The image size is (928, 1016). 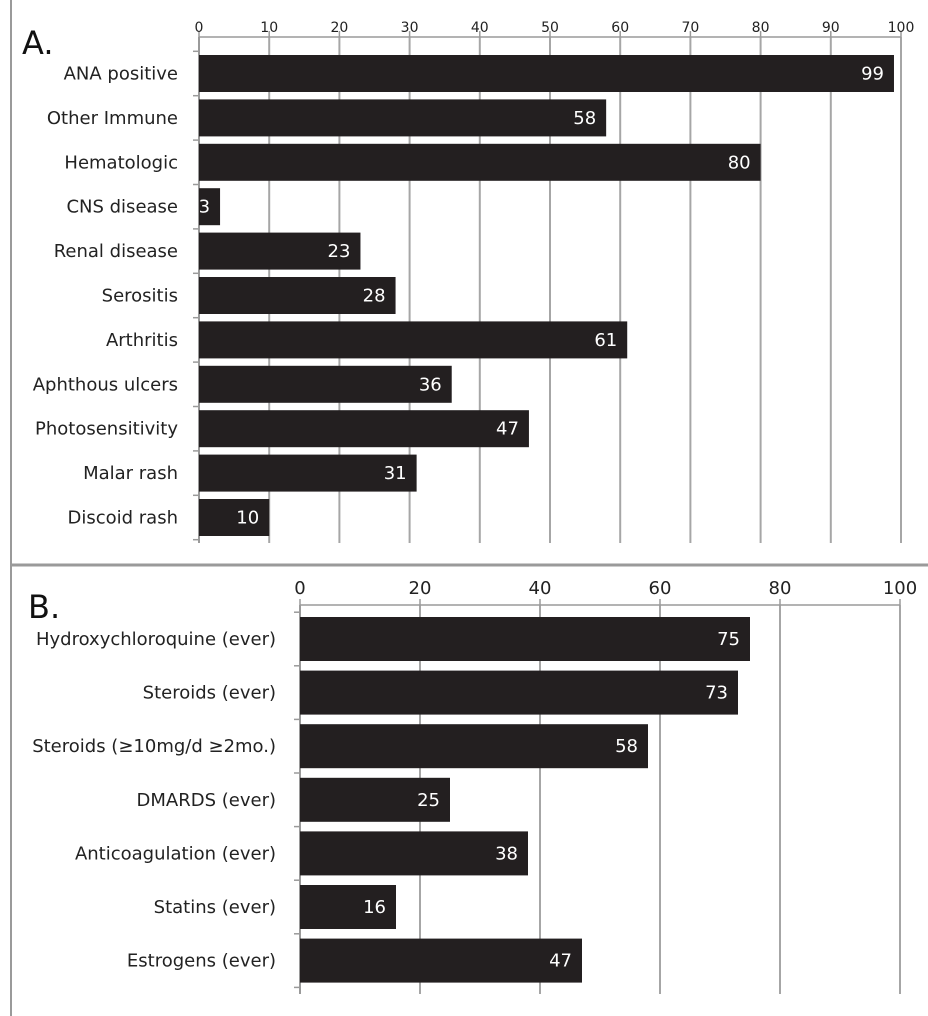 I want to click on data-label-a-3: 3, so click(x=204, y=207).